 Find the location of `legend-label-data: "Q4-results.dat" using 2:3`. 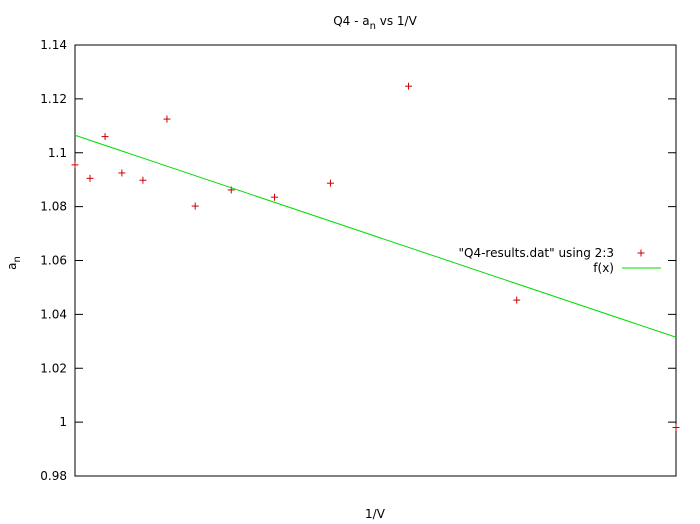

legend-label-data: "Q4-results.dat" using 2:3 is located at coordinates (537, 253).